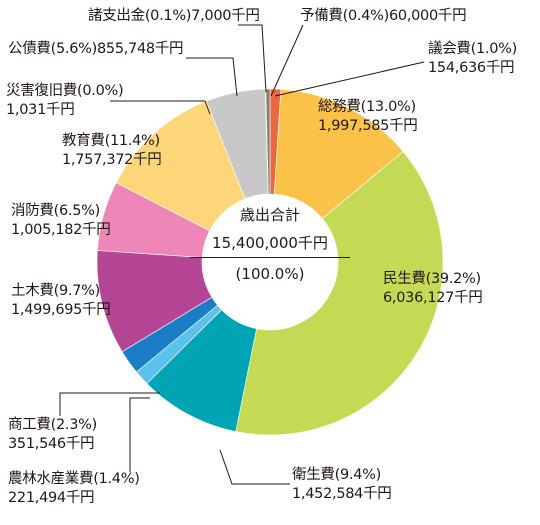  What do you see at coordinates (433, 288) in the screenshot?
I see `label-minseihi: 民生費(39.2%) 6,036,127千円` at bounding box center [433, 288].